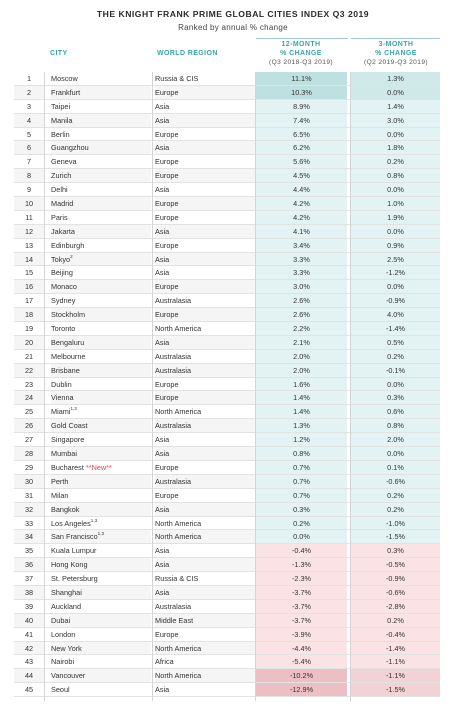 The height and width of the screenshot is (713, 466). What do you see at coordinates (301, 384) in the screenshot?
I see `change-12-month-cell: 1.6%` at bounding box center [301, 384].